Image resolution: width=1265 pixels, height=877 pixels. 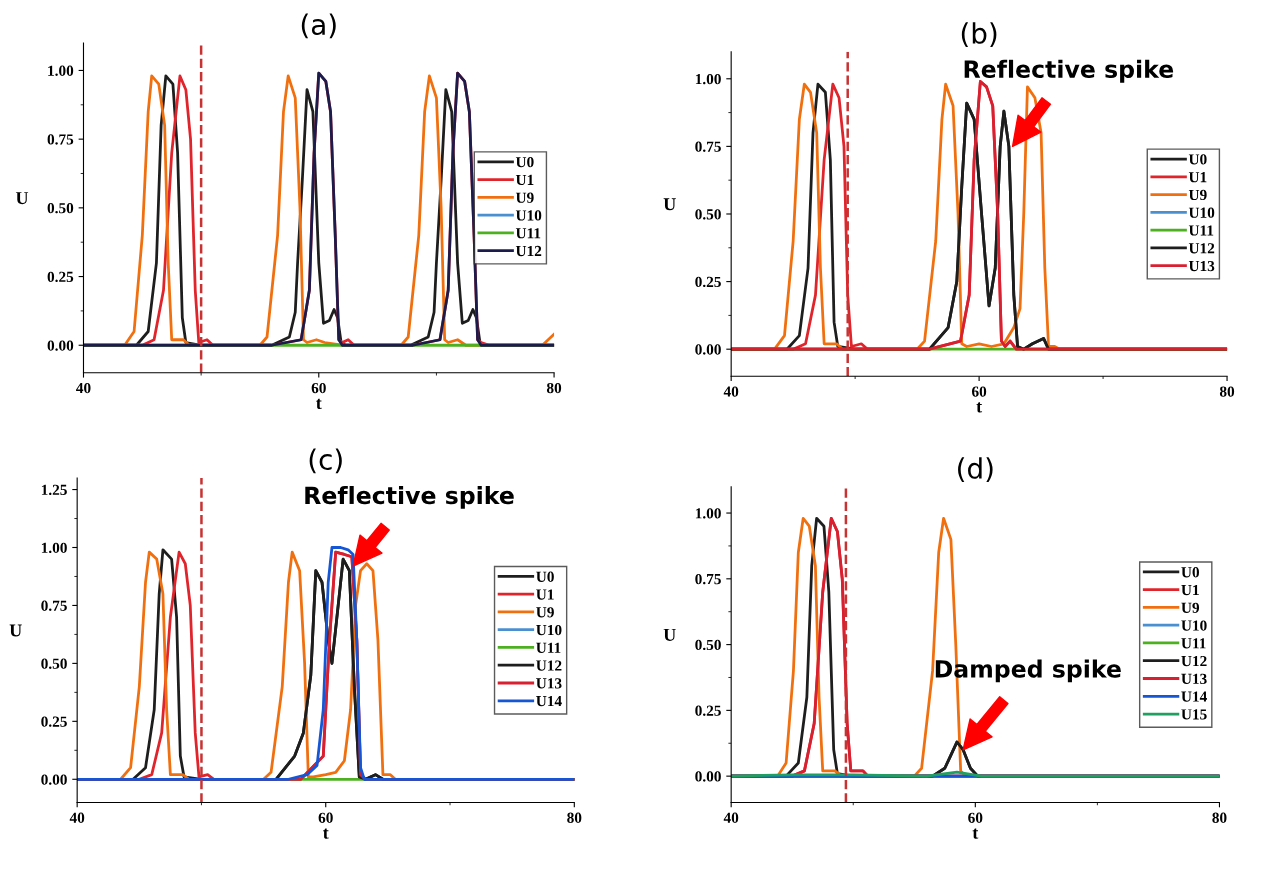 I want to click on legend-label: U15, so click(x=1194, y=714).